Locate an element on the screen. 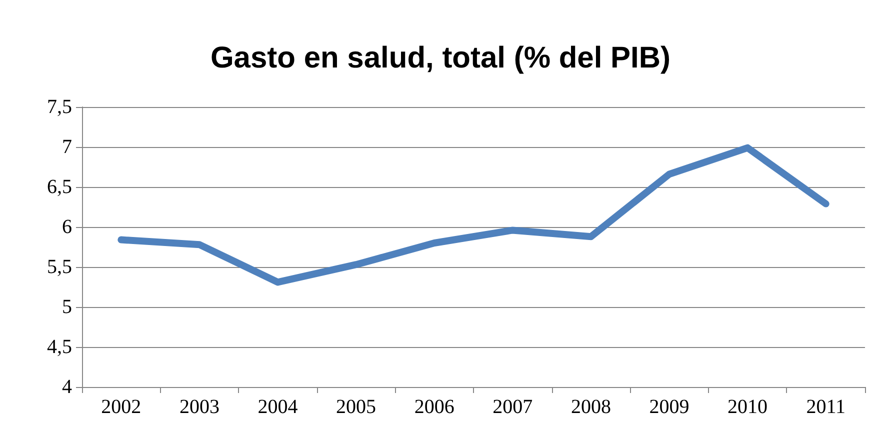 The height and width of the screenshot is (445, 881). y-tick-label: 7,5 is located at coordinates (59, 107).